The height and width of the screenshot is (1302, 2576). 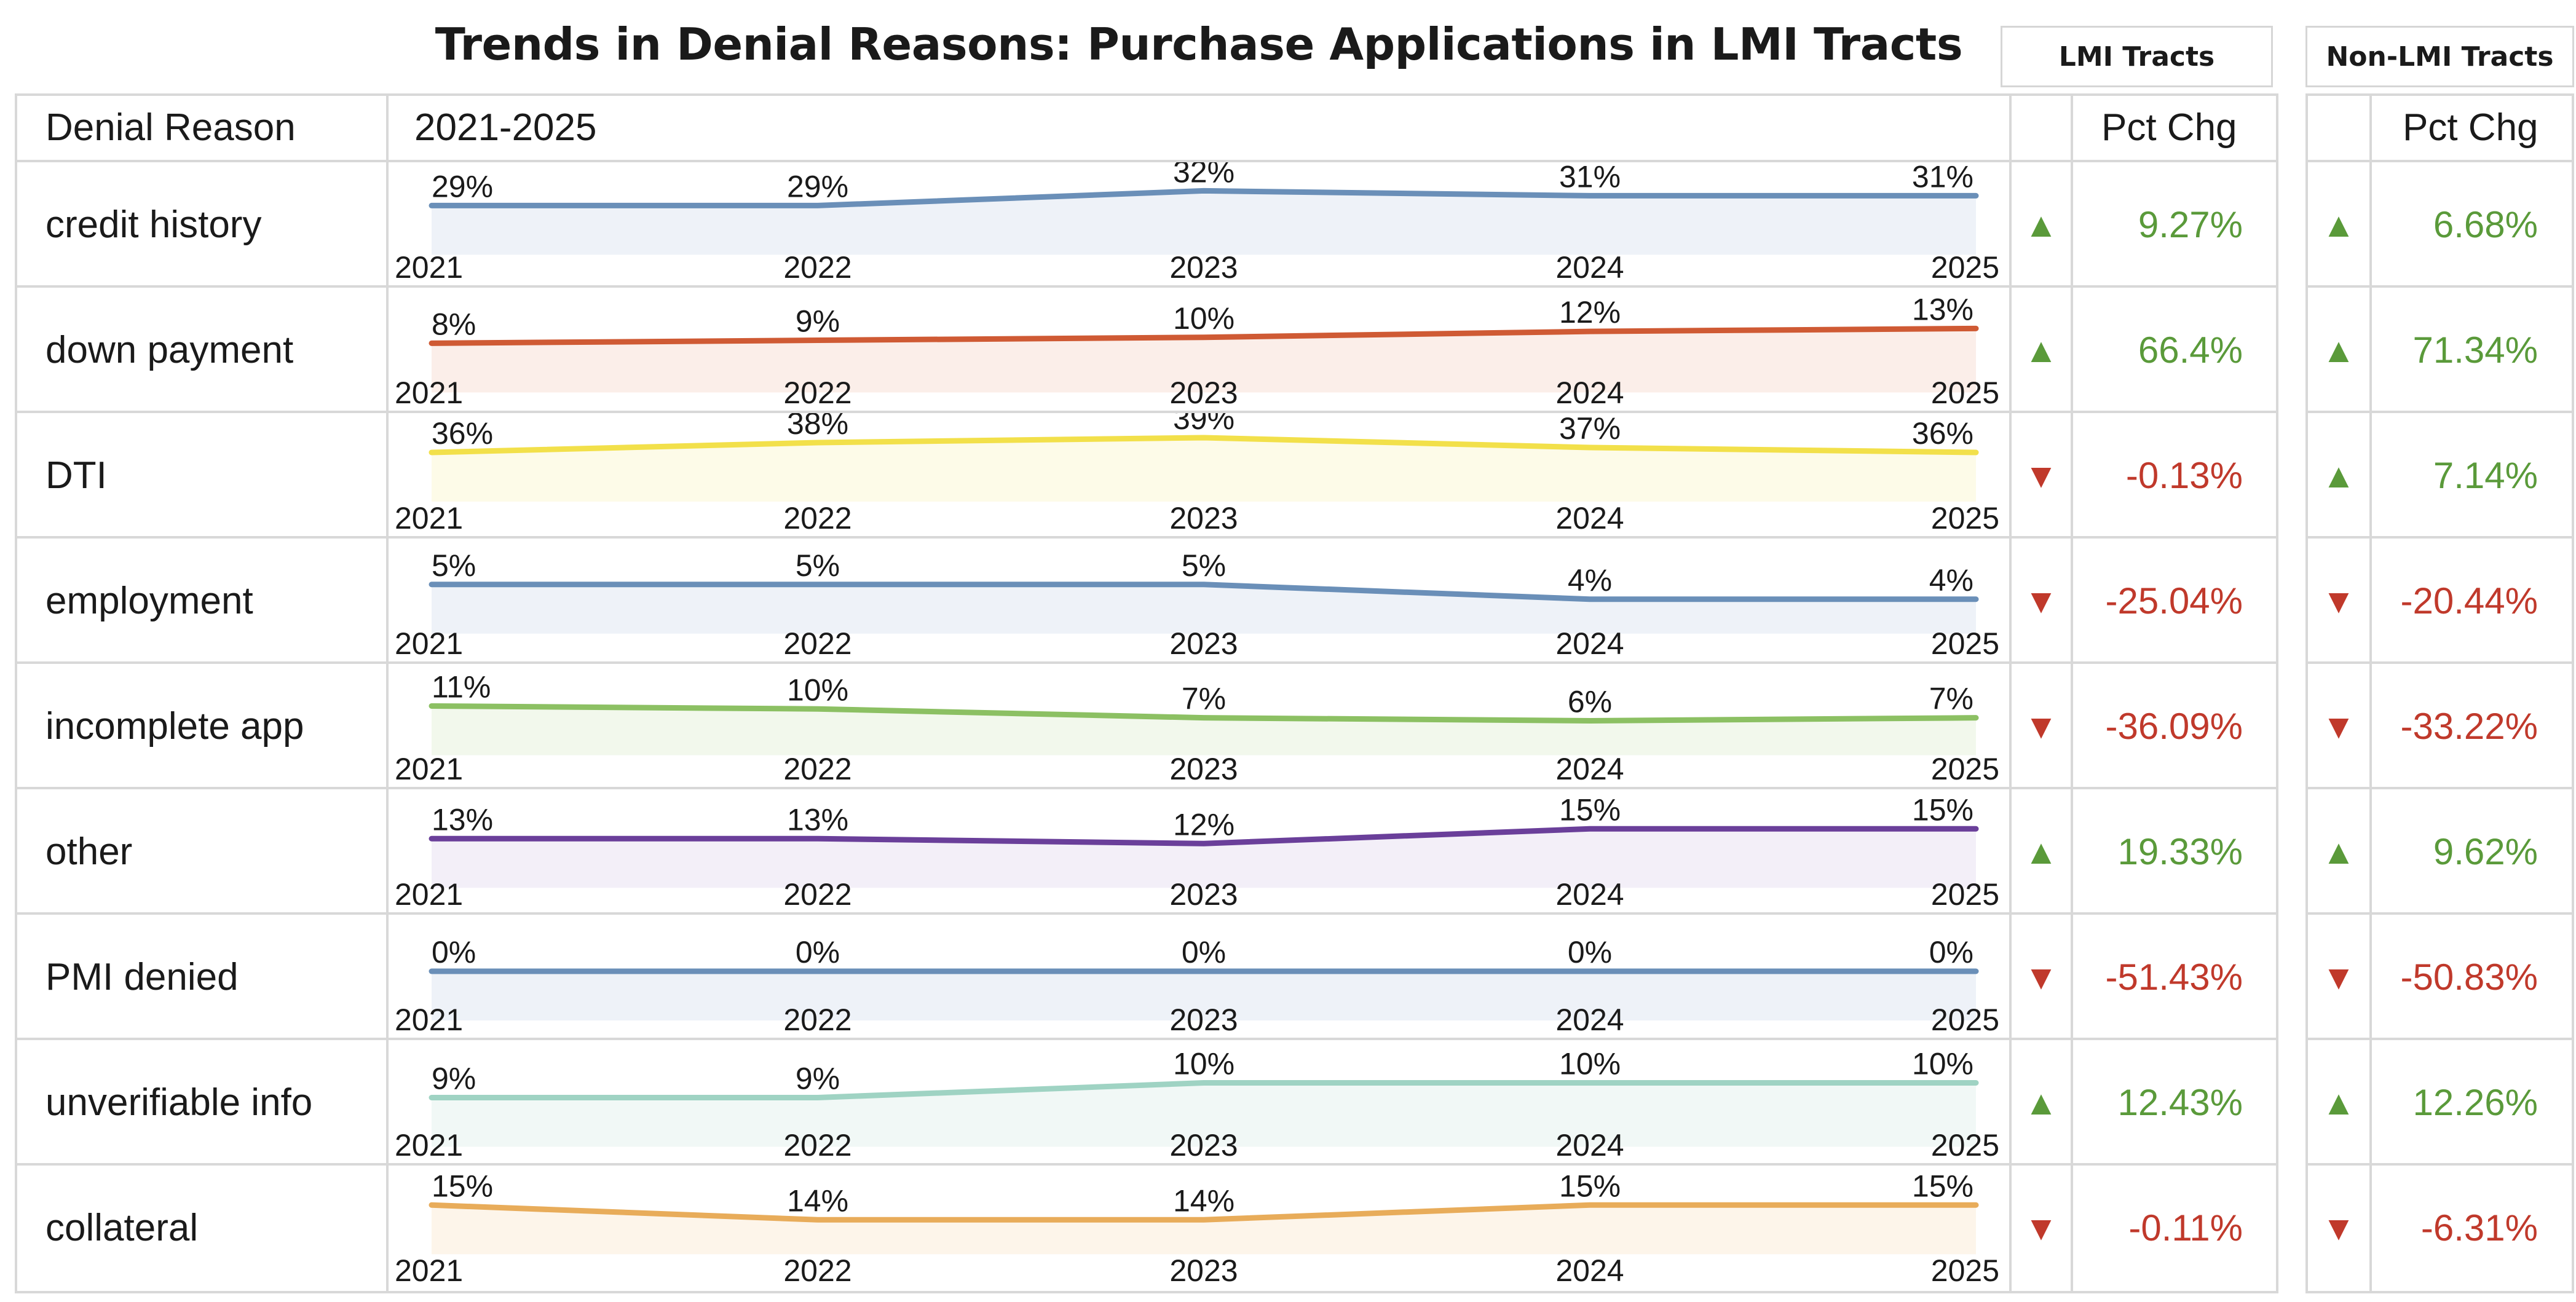 What do you see at coordinates (2485, 851) in the screenshot?
I see `pct-chg-non-lmi: 9.62%` at bounding box center [2485, 851].